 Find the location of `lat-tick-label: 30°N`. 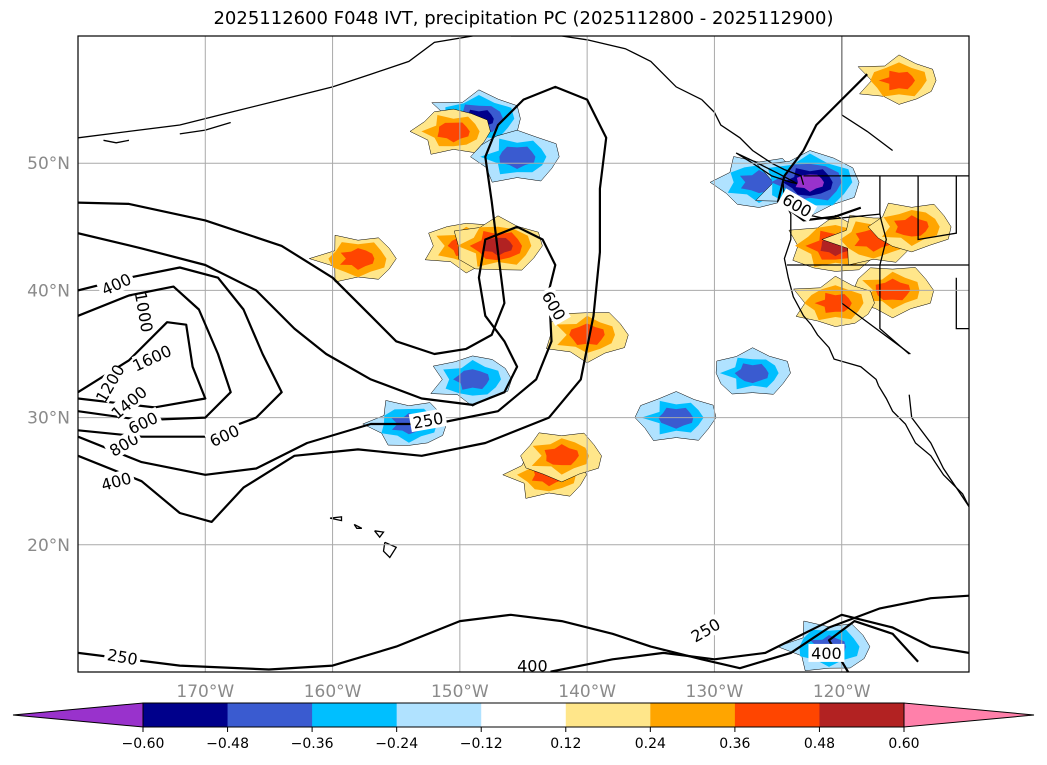

lat-tick-label: 30°N is located at coordinates (48, 419).